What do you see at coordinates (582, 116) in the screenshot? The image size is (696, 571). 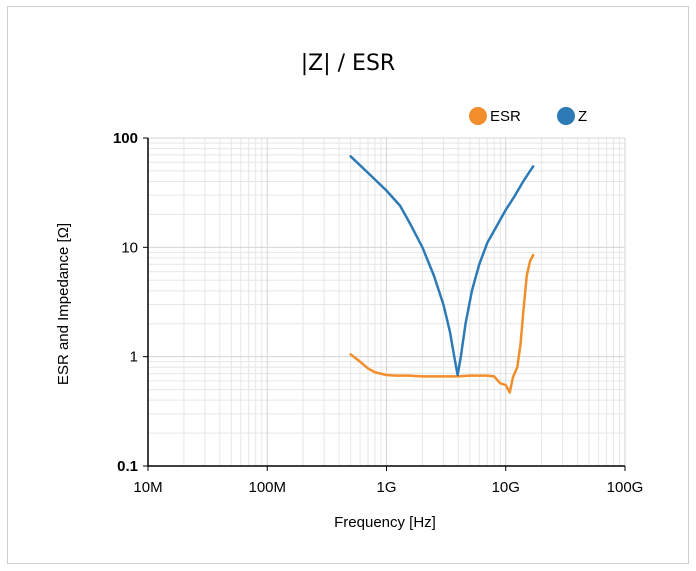 I see `legend-label-z: Z` at bounding box center [582, 116].